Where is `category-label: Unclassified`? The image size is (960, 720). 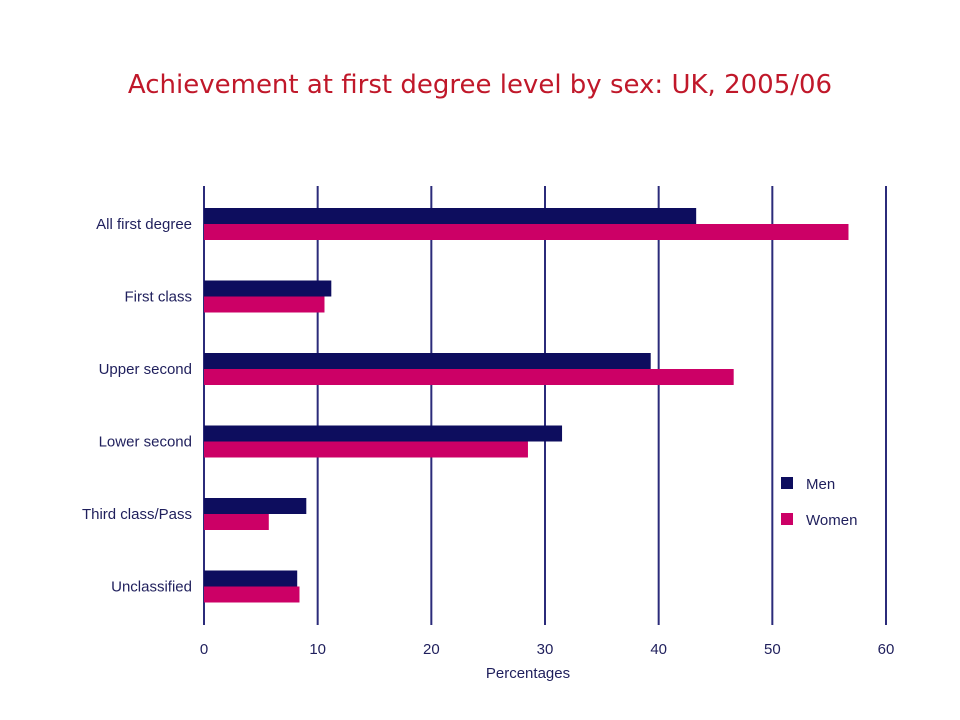
category-label: Unclassified is located at coordinates (151, 587).